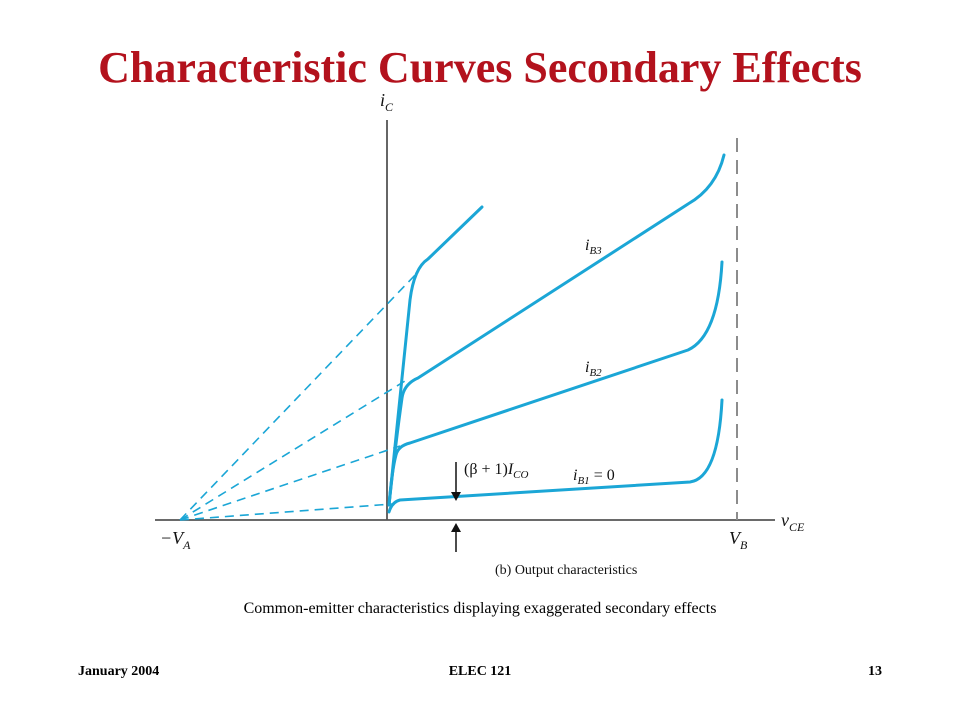 The height and width of the screenshot is (720, 960). Describe the element at coordinates (435, 356) in the screenshot. I see `curve-steep` at that location.